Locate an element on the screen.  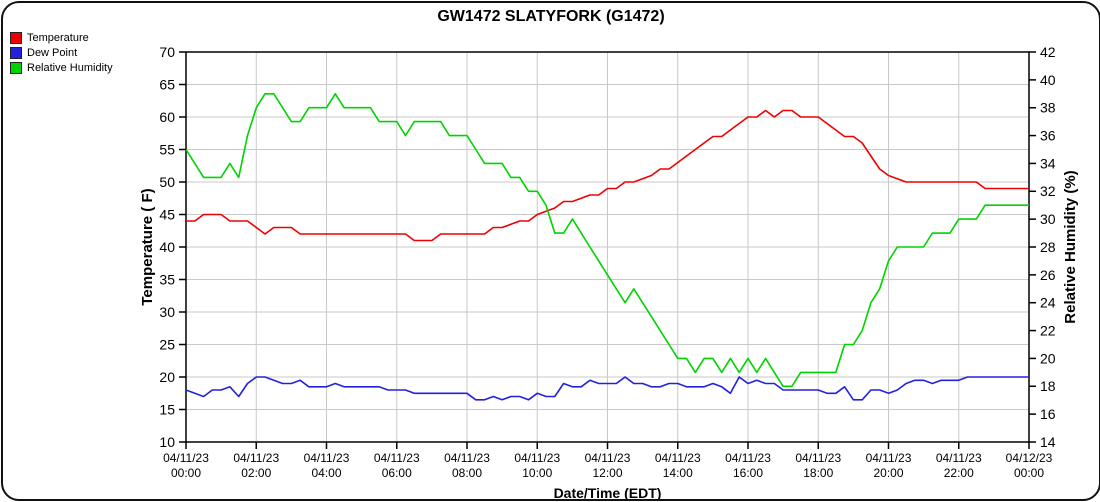
y-left-tick-label: 25 is located at coordinates (167, 344).